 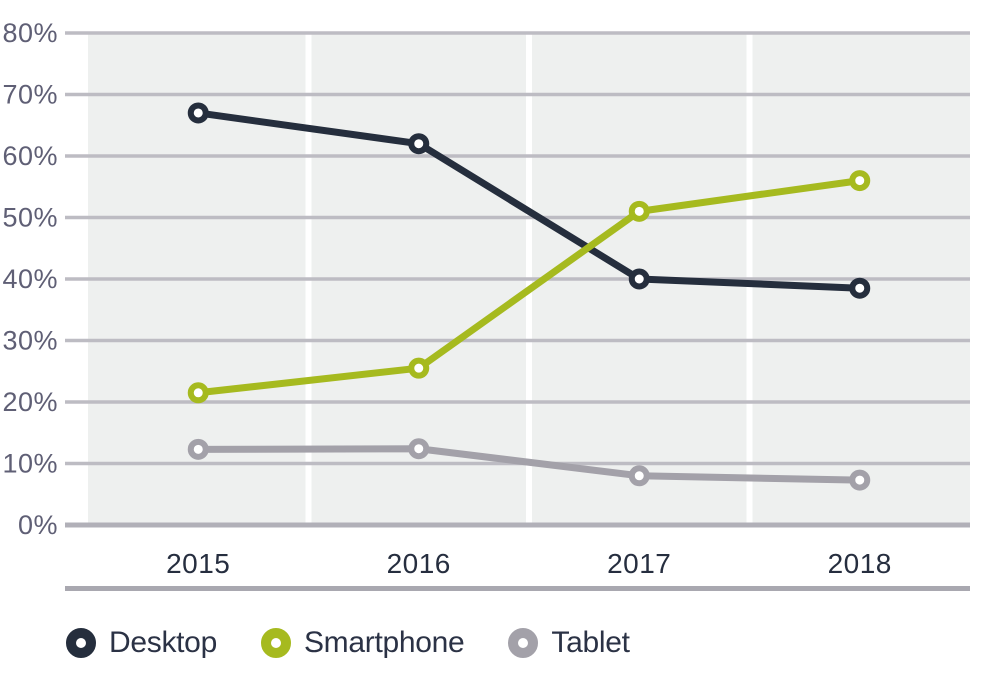 What do you see at coordinates (30, 156) in the screenshot?
I see `y-axis-label: 60%` at bounding box center [30, 156].